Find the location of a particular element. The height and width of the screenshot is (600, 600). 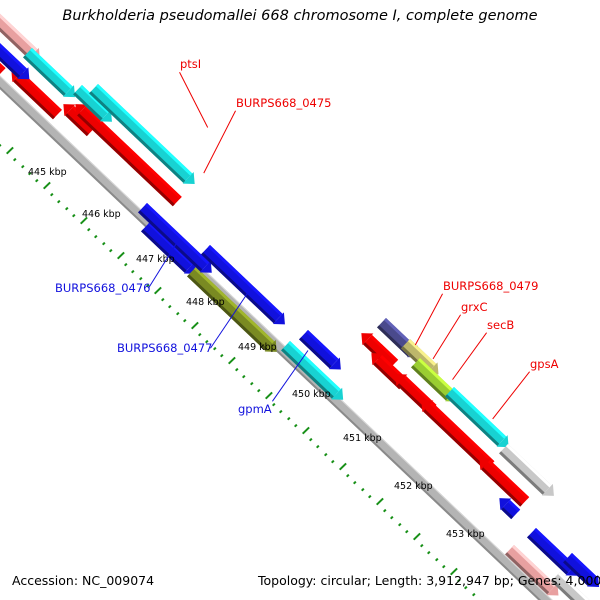

feature-label-BURPS668_0475: BURPS668_0475 is located at coordinates (284, 103).